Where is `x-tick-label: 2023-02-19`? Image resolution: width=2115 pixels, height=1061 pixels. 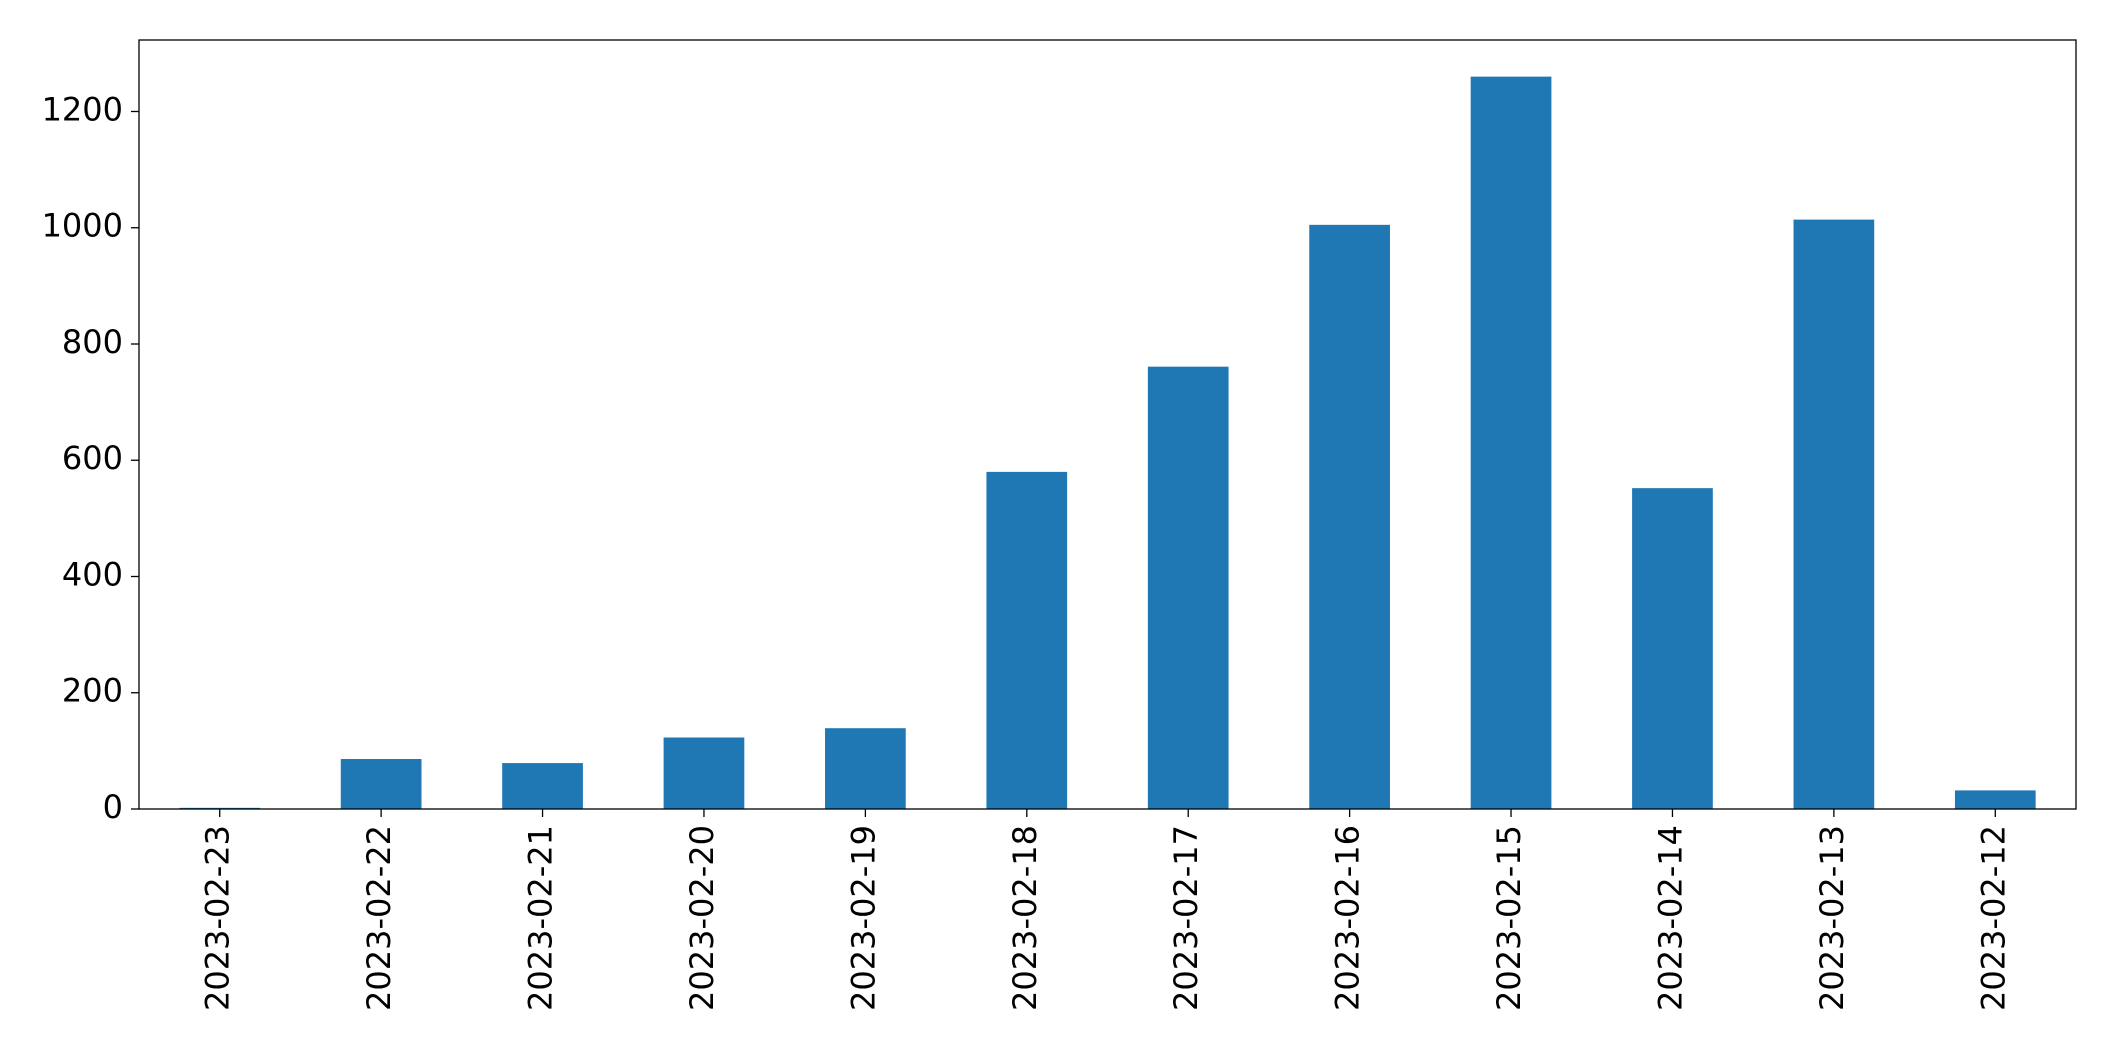 x-tick-label: 2023-02-19 is located at coordinates (863, 918).